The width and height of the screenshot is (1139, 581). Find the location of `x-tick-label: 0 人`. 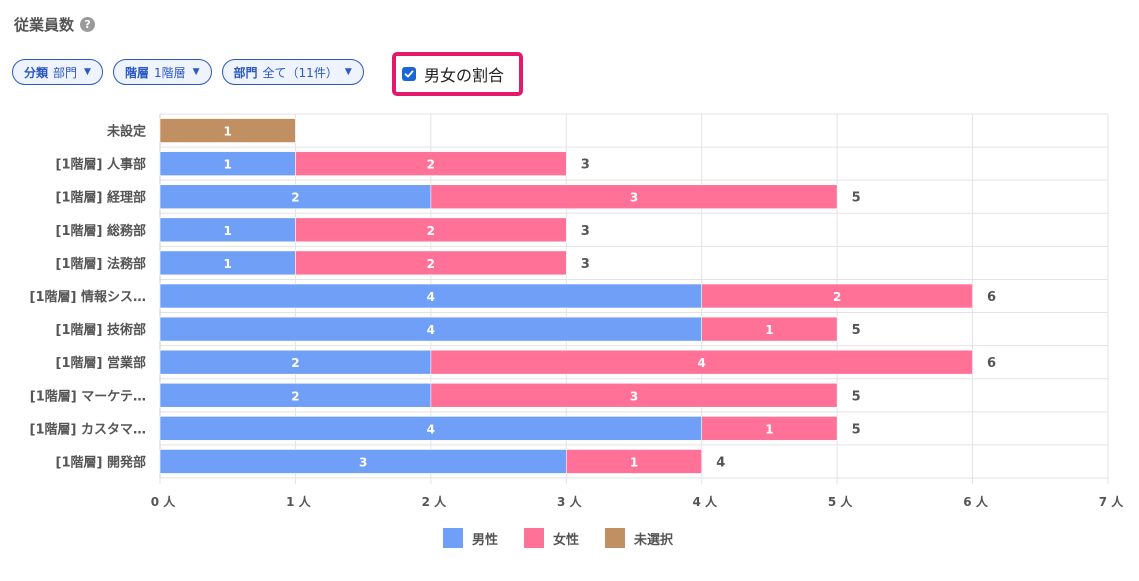

x-tick-label: 0 人 is located at coordinates (164, 501).